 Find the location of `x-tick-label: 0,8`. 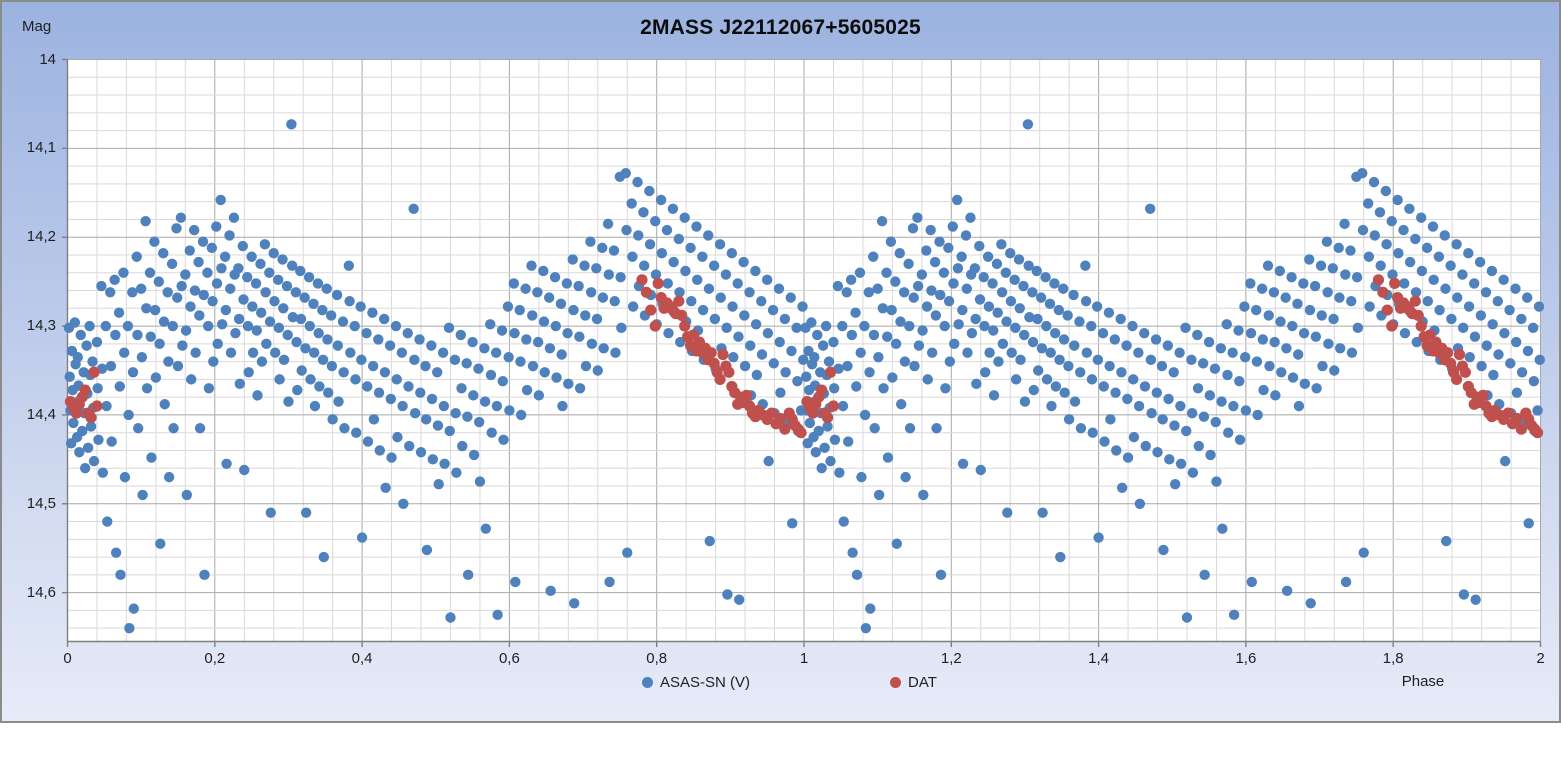

x-tick-label: 0,8 is located at coordinates (657, 658).